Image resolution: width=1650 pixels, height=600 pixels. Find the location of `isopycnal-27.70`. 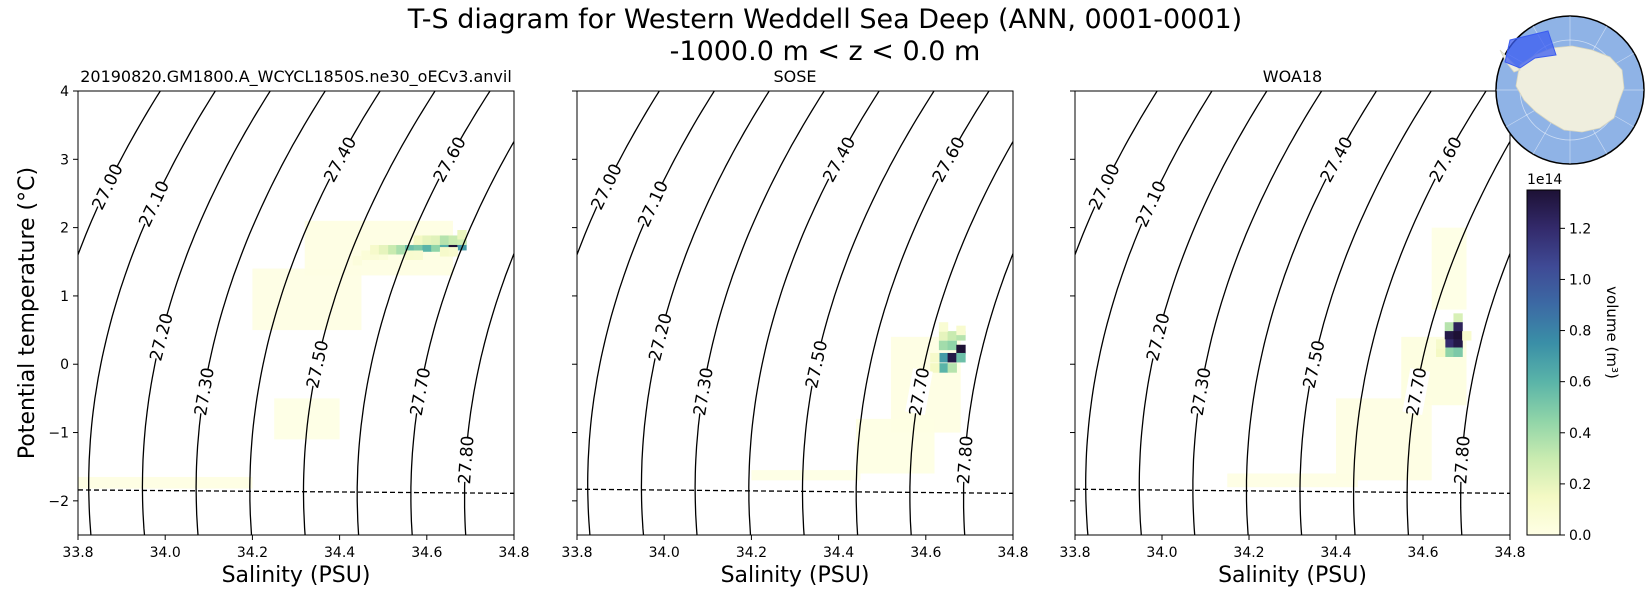

isopycnal-27.70 is located at coordinates (462, 337).